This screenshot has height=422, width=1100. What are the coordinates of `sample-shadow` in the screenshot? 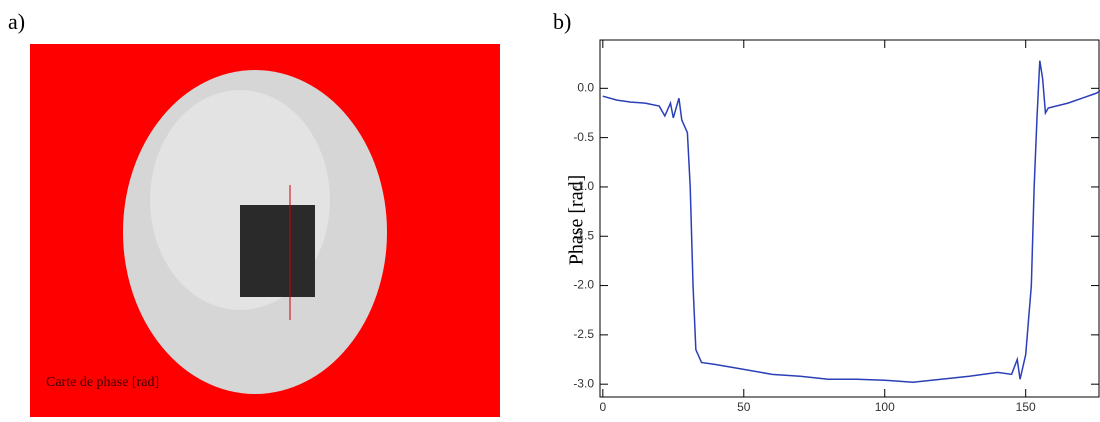 It's located at (277, 251).